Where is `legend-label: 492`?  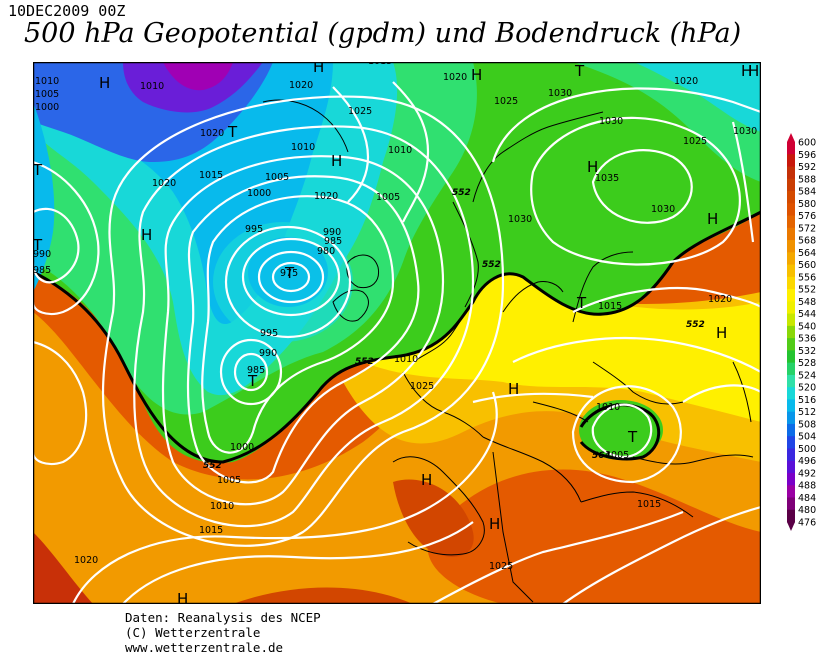
legend-label: 492 is located at coordinates (807, 473).